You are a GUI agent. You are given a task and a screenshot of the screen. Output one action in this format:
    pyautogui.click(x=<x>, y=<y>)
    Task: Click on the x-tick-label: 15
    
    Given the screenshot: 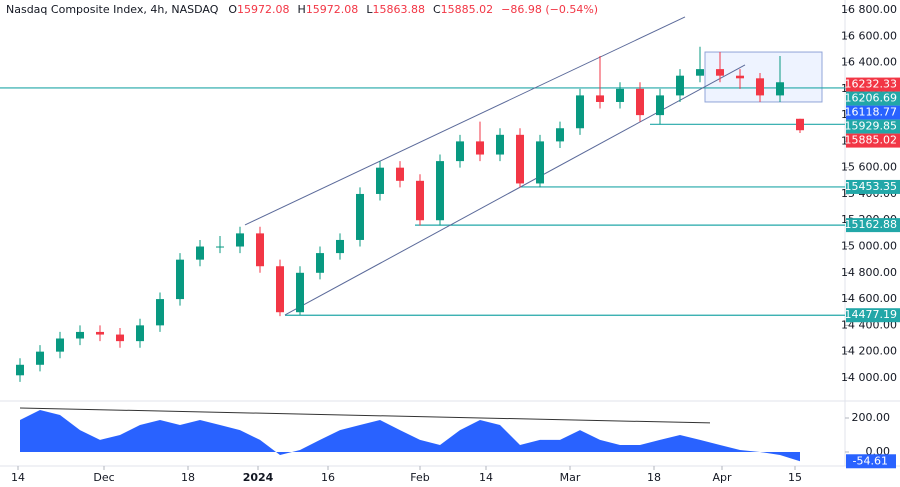 What is the action you would take?
    pyautogui.click(x=795, y=477)
    